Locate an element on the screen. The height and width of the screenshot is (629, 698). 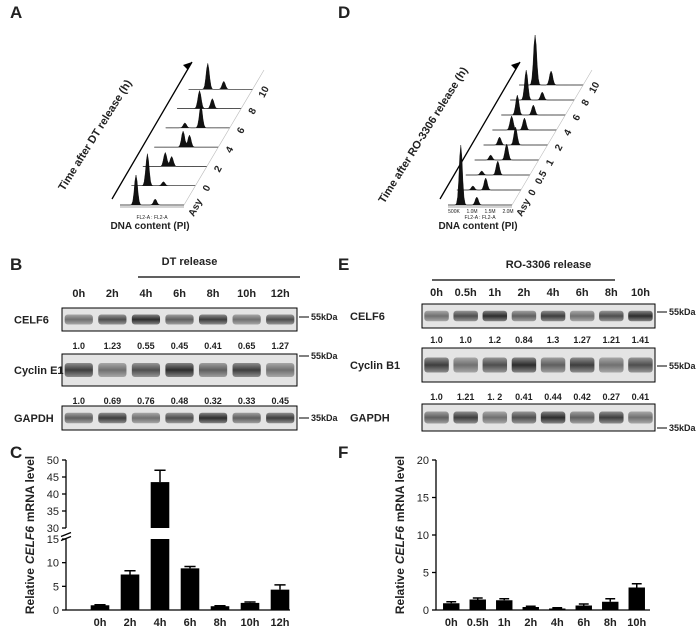
quant-label: 0.27 is located at coordinates (612, 397).